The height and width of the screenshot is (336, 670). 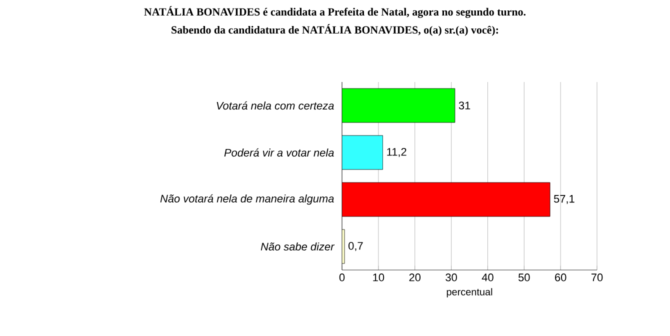 What do you see at coordinates (560, 278) in the screenshot?
I see `x-tick-label: 60` at bounding box center [560, 278].